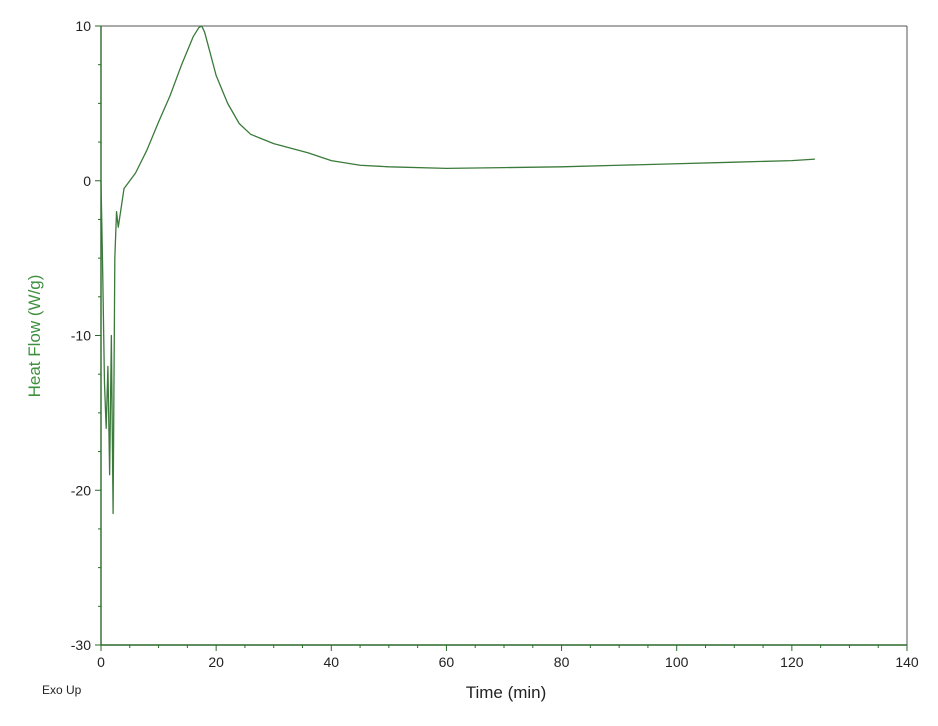 The width and height of the screenshot is (938, 726). What do you see at coordinates (907, 662) in the screenshot?
I see `x-tick-label: 140` at bounding box center [907, 662].